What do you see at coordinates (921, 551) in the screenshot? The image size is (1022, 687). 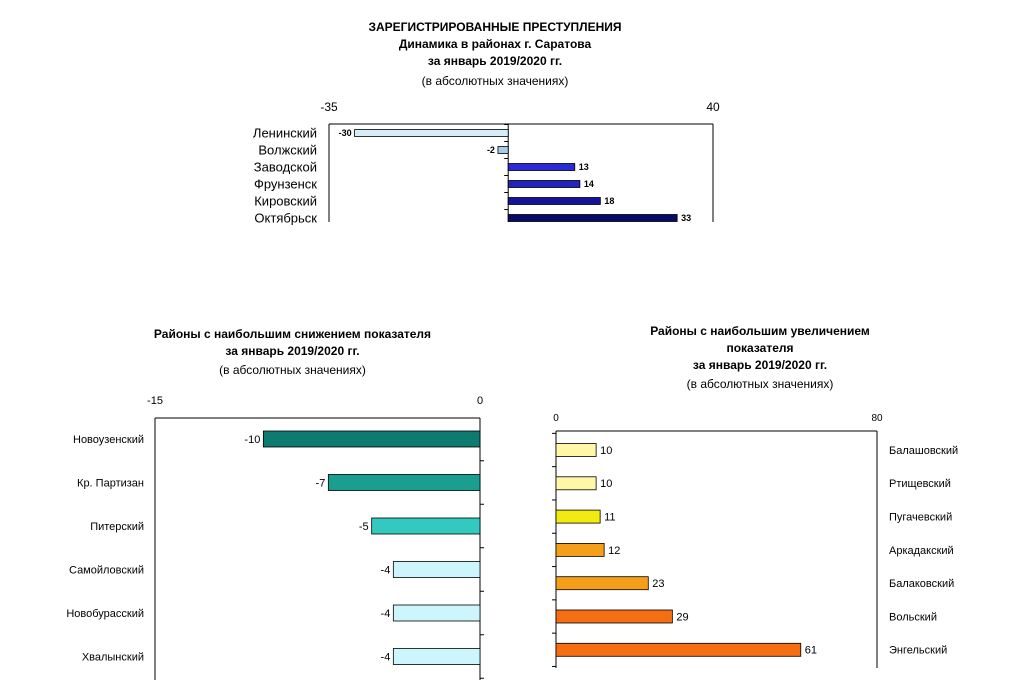 I see `chart3-category-label: Аркадакский` at bounding box center [921, 551].